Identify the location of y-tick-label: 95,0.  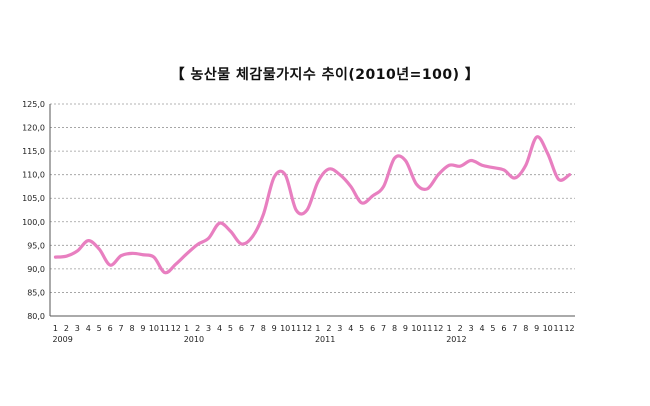
(36, 245).